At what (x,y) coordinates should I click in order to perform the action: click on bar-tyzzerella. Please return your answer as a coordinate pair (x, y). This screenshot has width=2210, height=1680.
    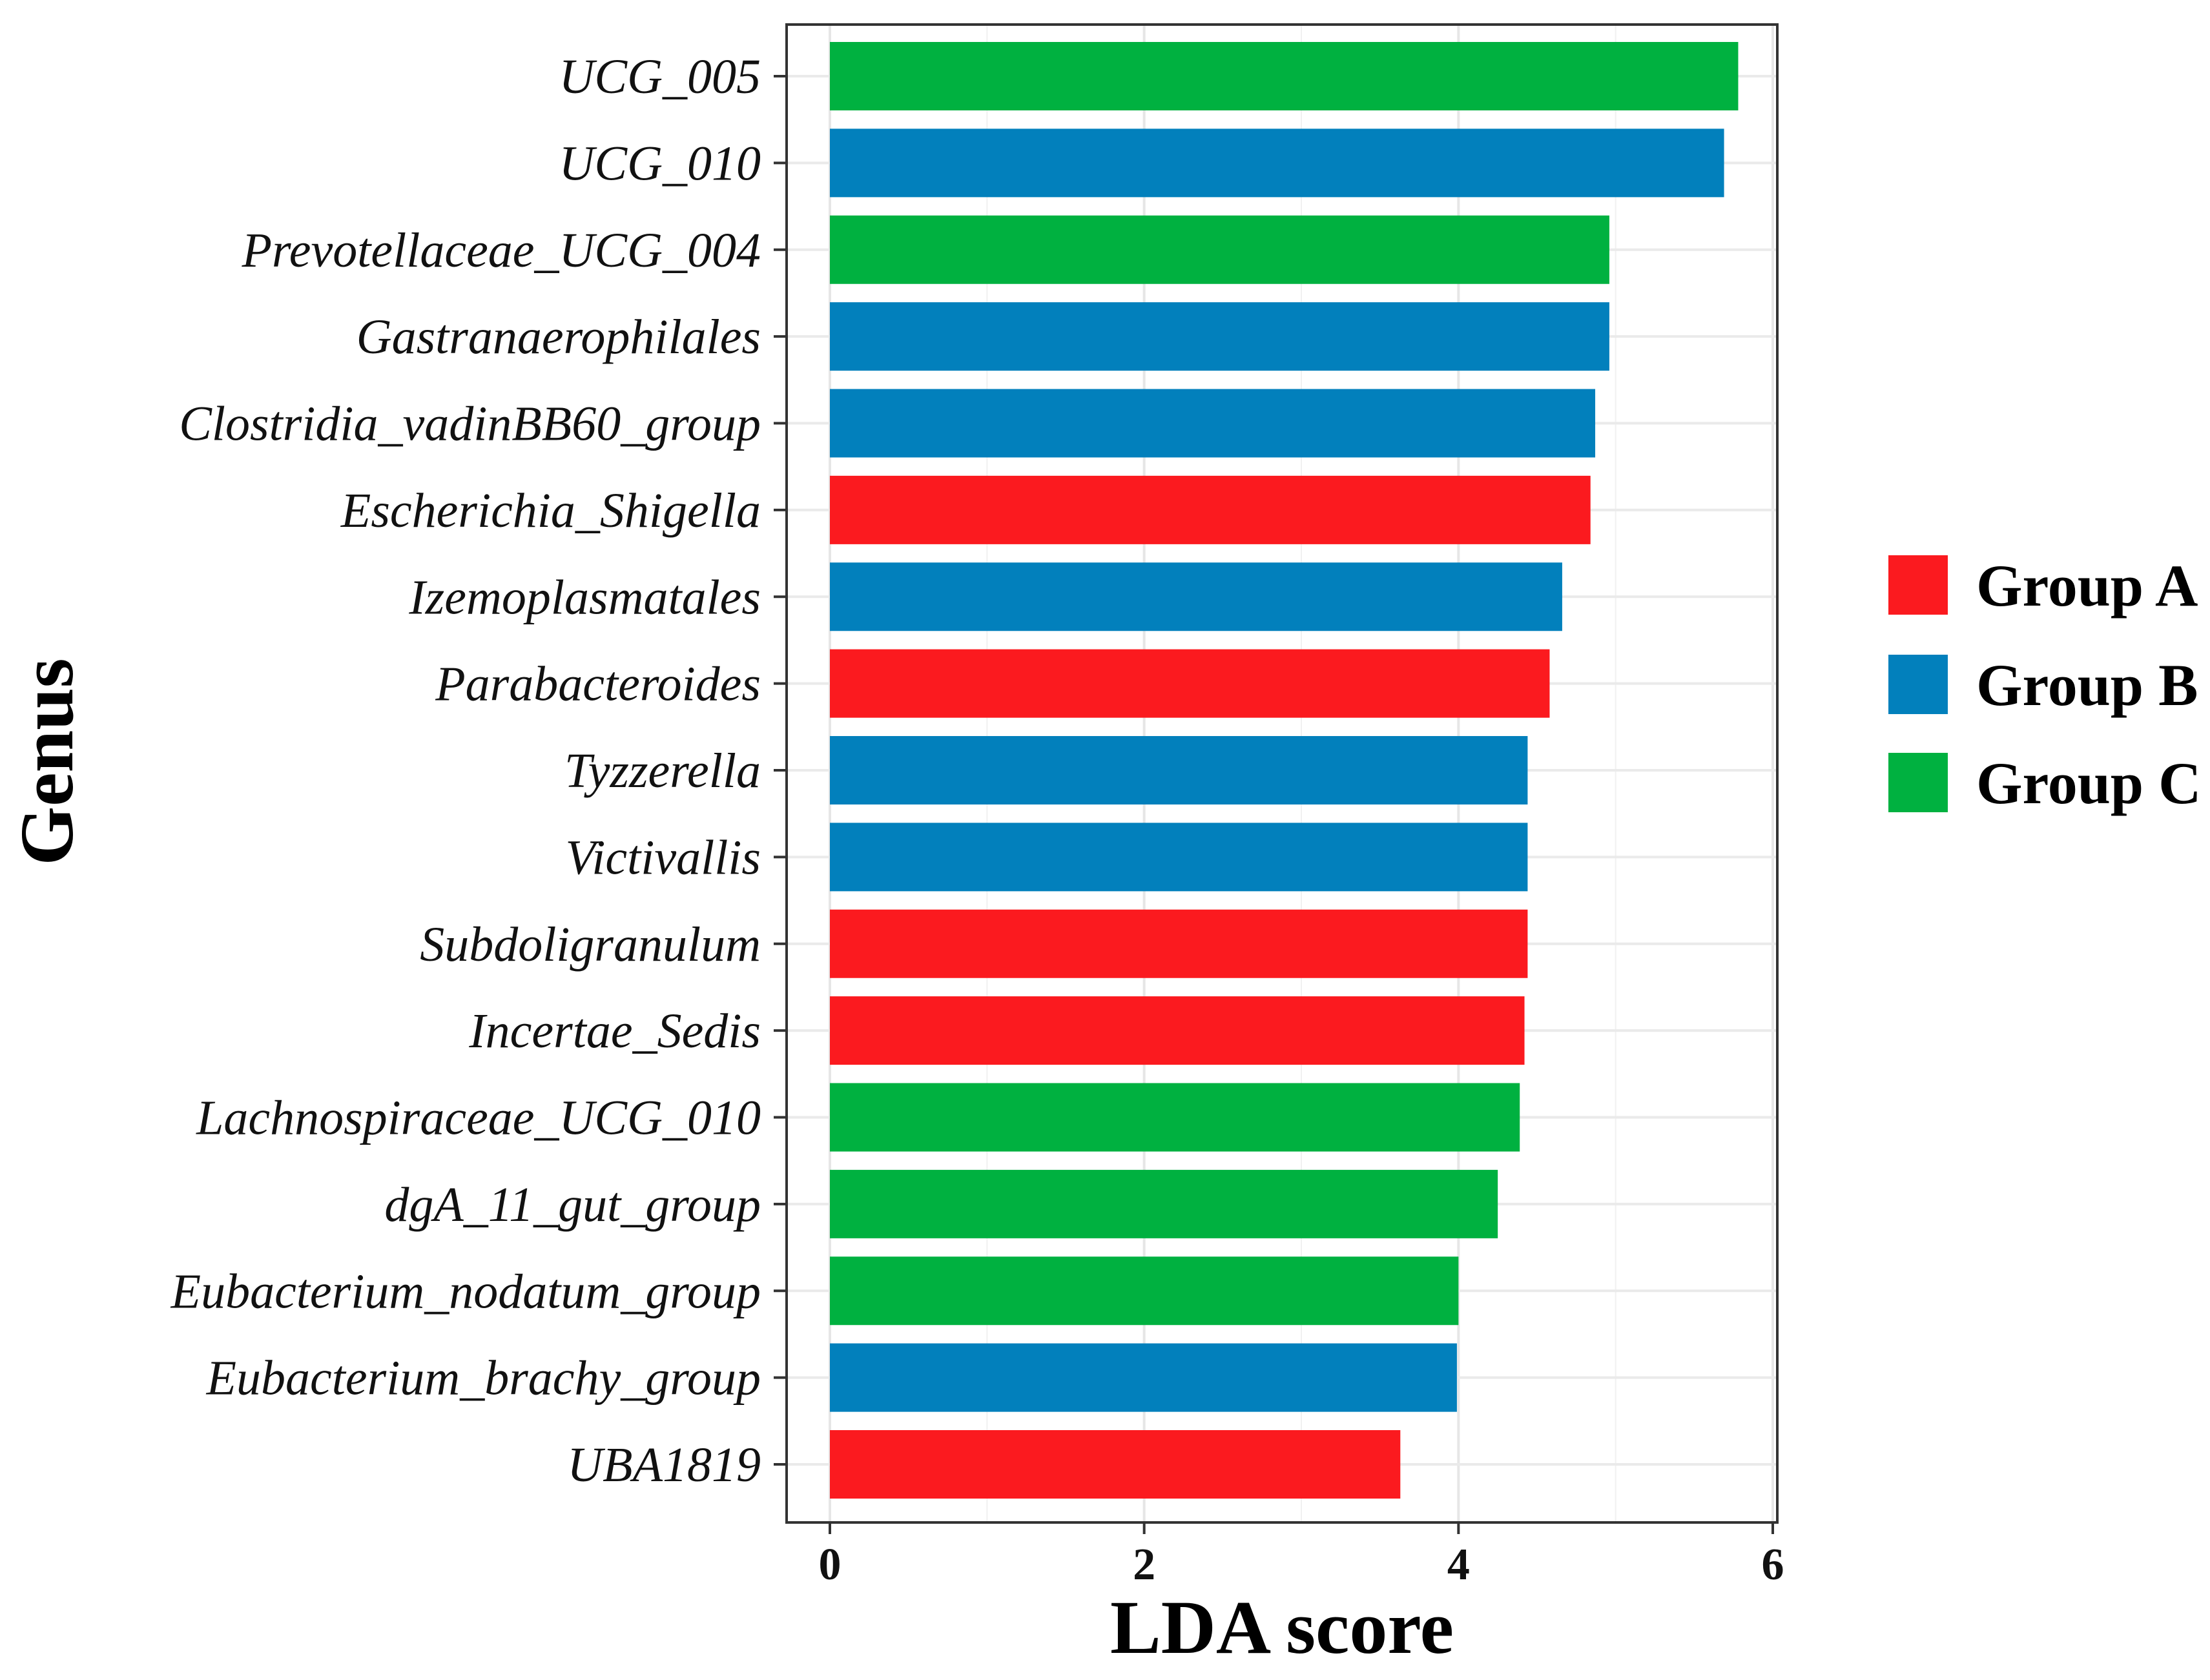
    Looking at the image, I should click on (1179, 770).